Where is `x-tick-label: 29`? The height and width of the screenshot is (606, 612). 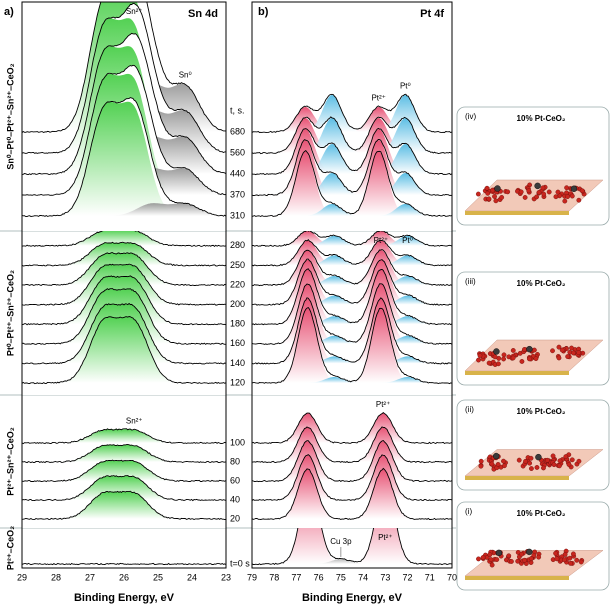 x-tick-label: 29 is located at coordinates (22, 577).